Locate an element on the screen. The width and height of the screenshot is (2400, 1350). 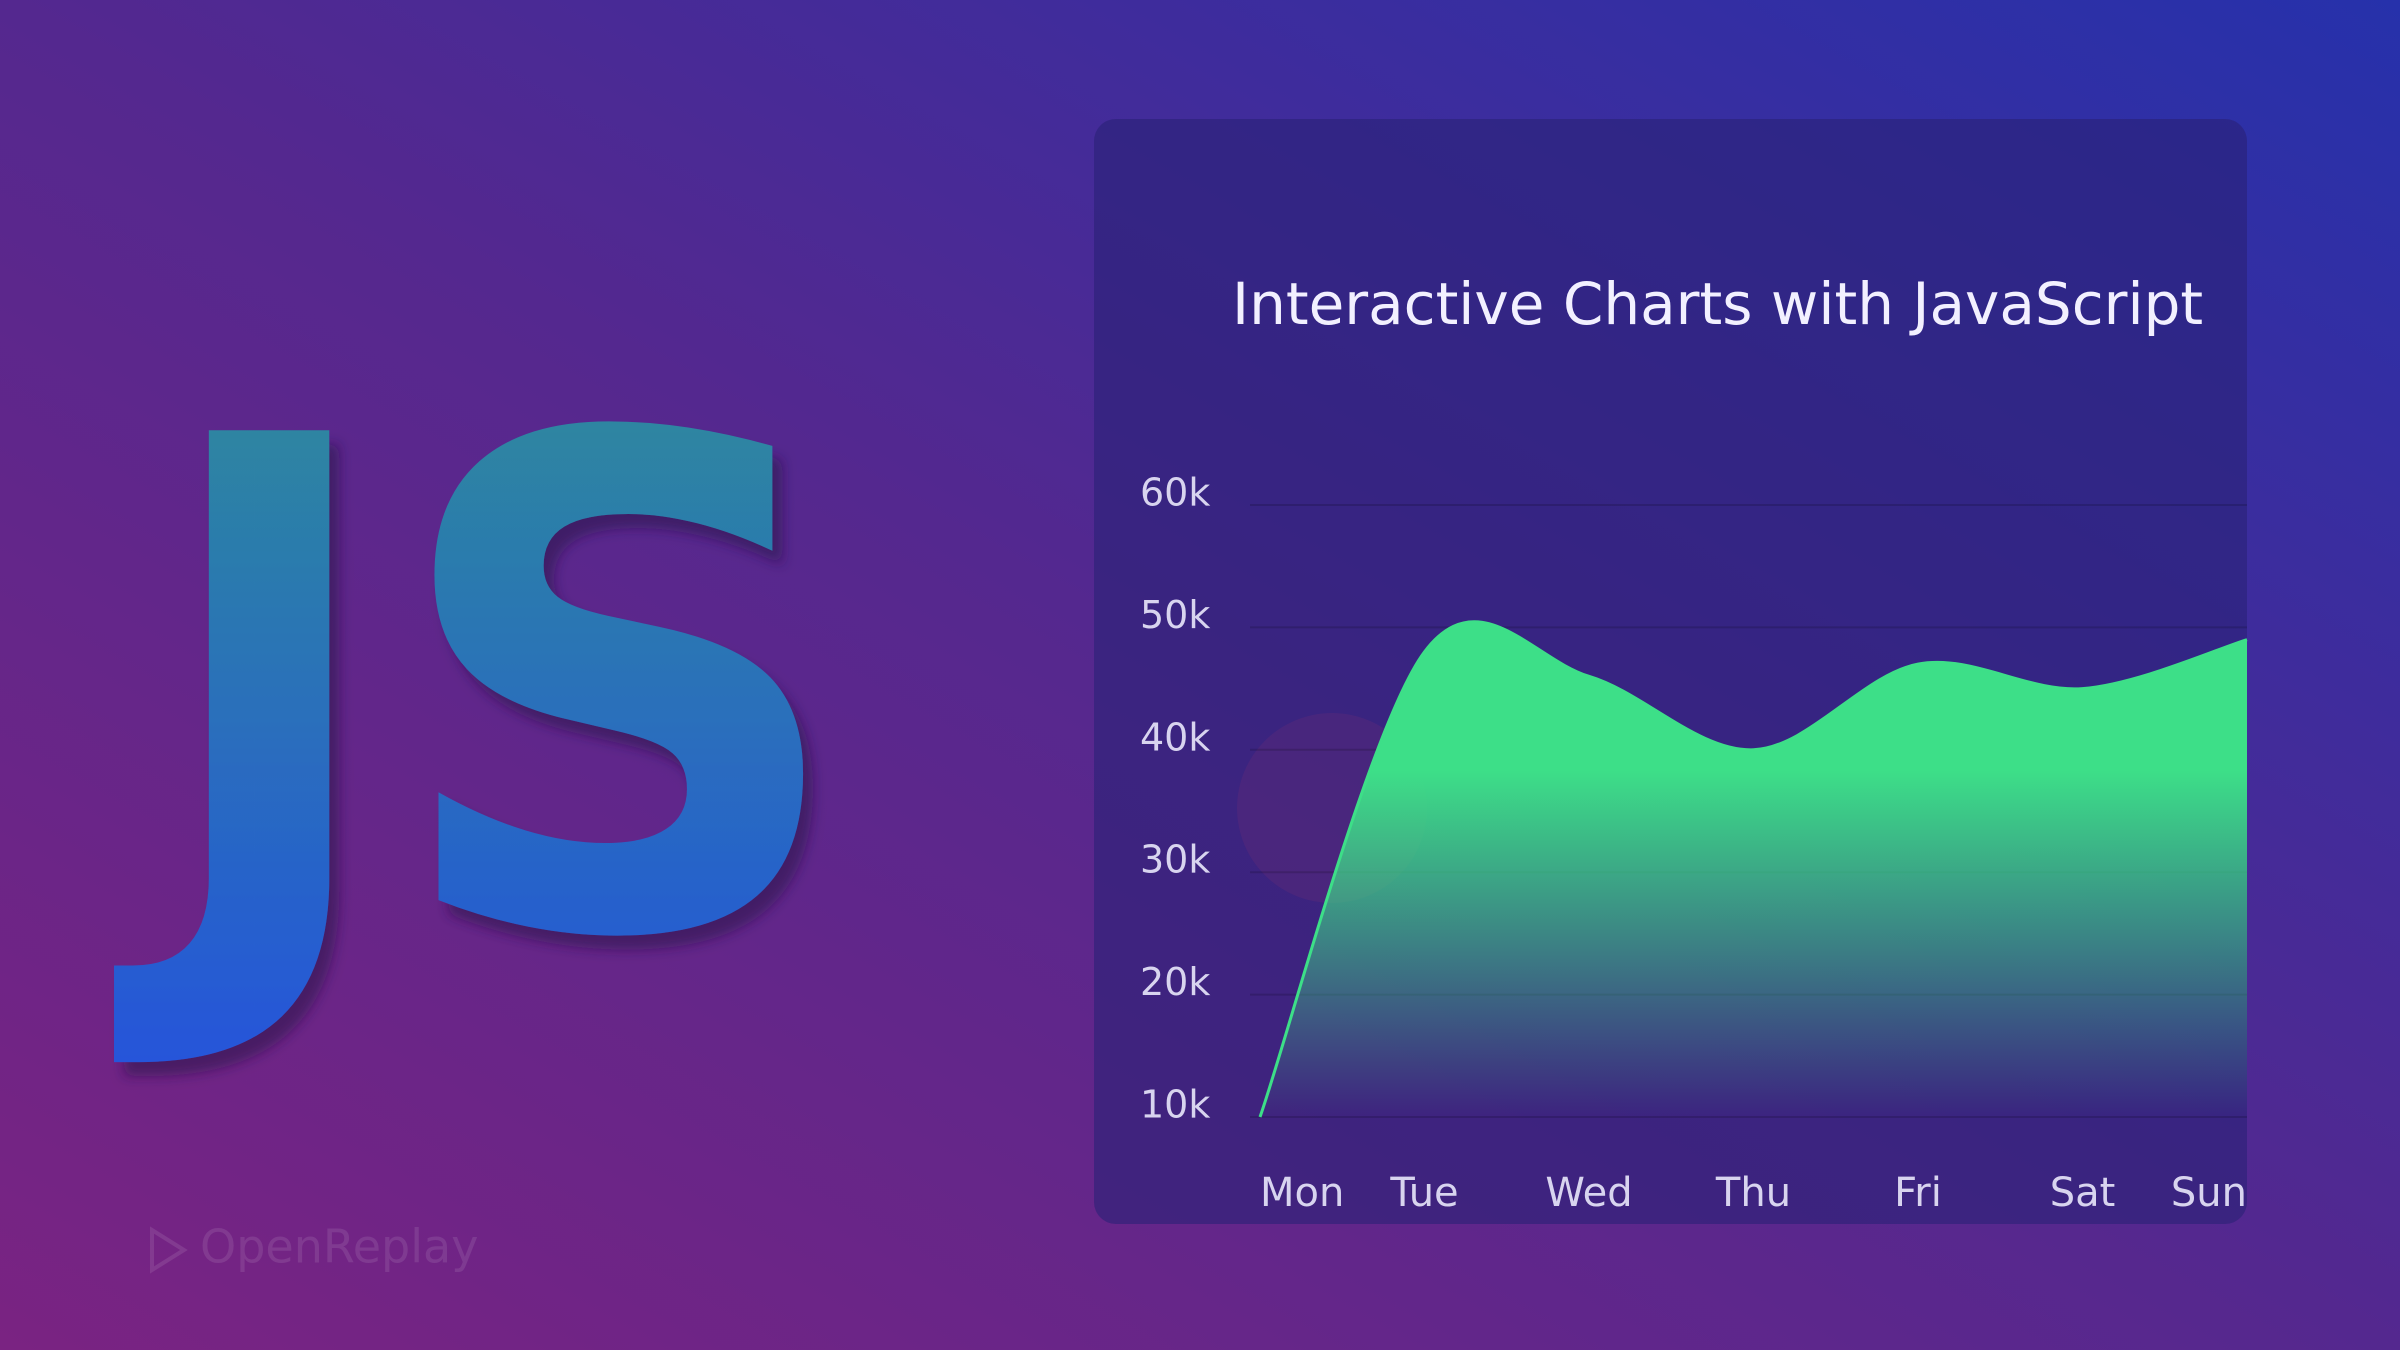
x-tick-label: Tue is located at coordinates (1423, 1193).